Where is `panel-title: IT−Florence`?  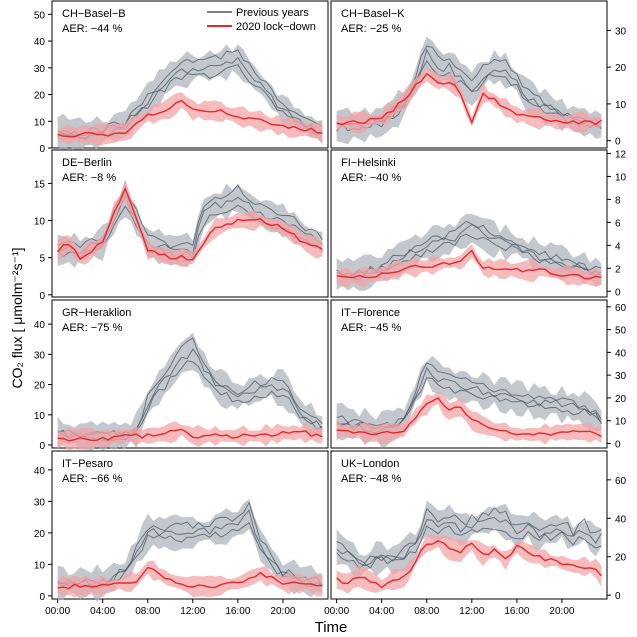 panel-title: IT−Florence is located at coordinates (370, 313).